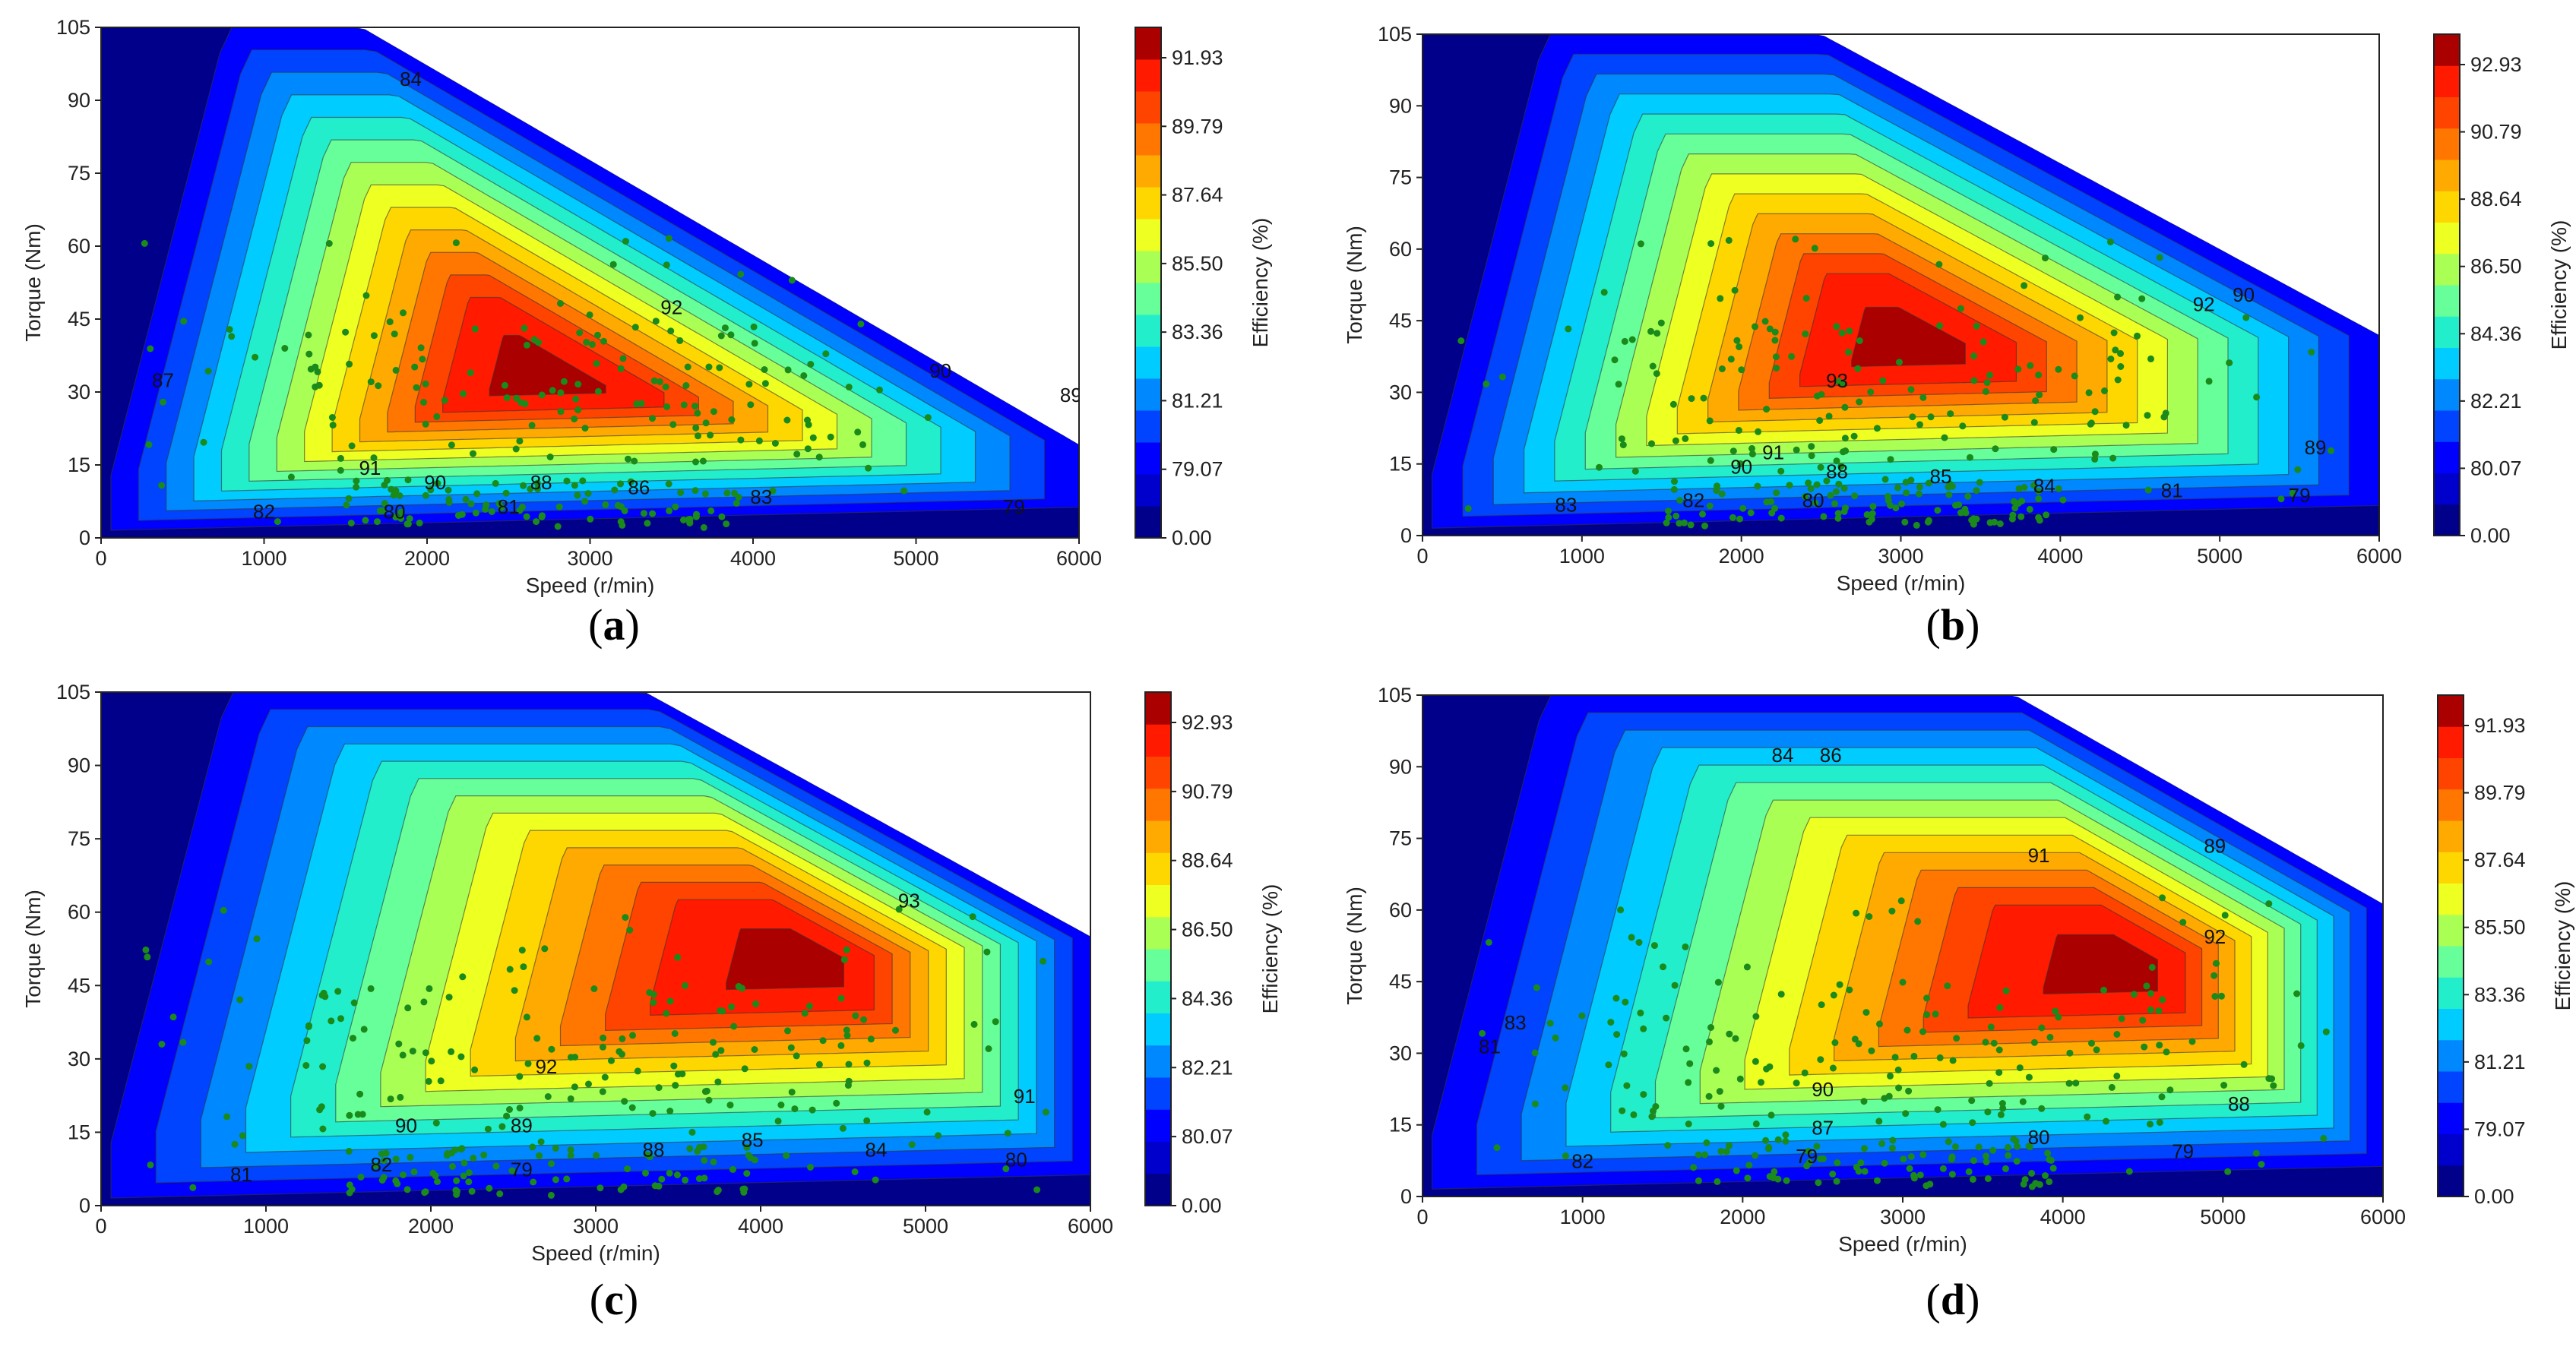 Image resolution: width=2576 pixels, height=1353 pixels. Describe the element at coordinates (2215, 846) in the screenshot. I see `contour-label: 89` at that location.